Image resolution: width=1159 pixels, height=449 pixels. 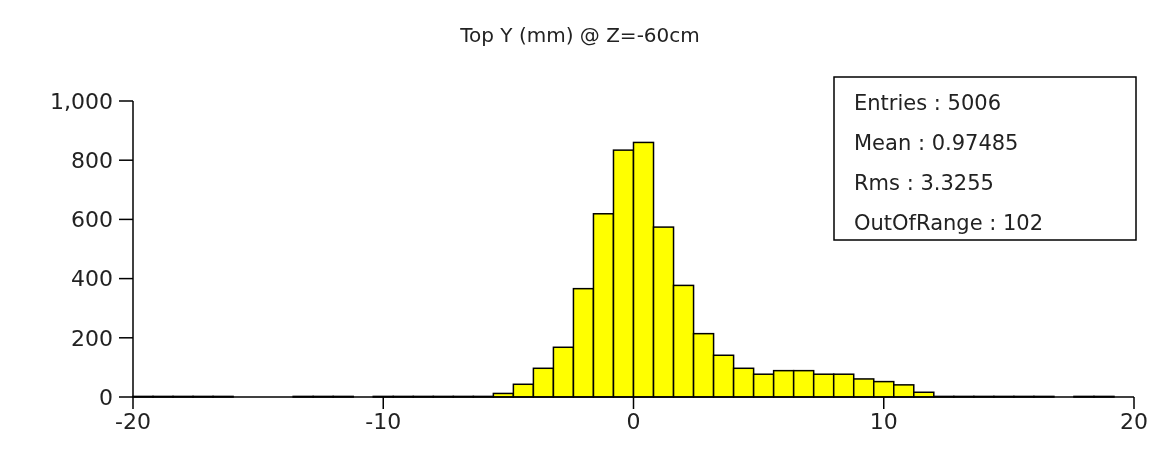 What do you see at coordinates (579, 35) in the screenshot?
I see `chart-title: Top Y (mm) @ Z=-60cm` at bounding box center [579, 35].